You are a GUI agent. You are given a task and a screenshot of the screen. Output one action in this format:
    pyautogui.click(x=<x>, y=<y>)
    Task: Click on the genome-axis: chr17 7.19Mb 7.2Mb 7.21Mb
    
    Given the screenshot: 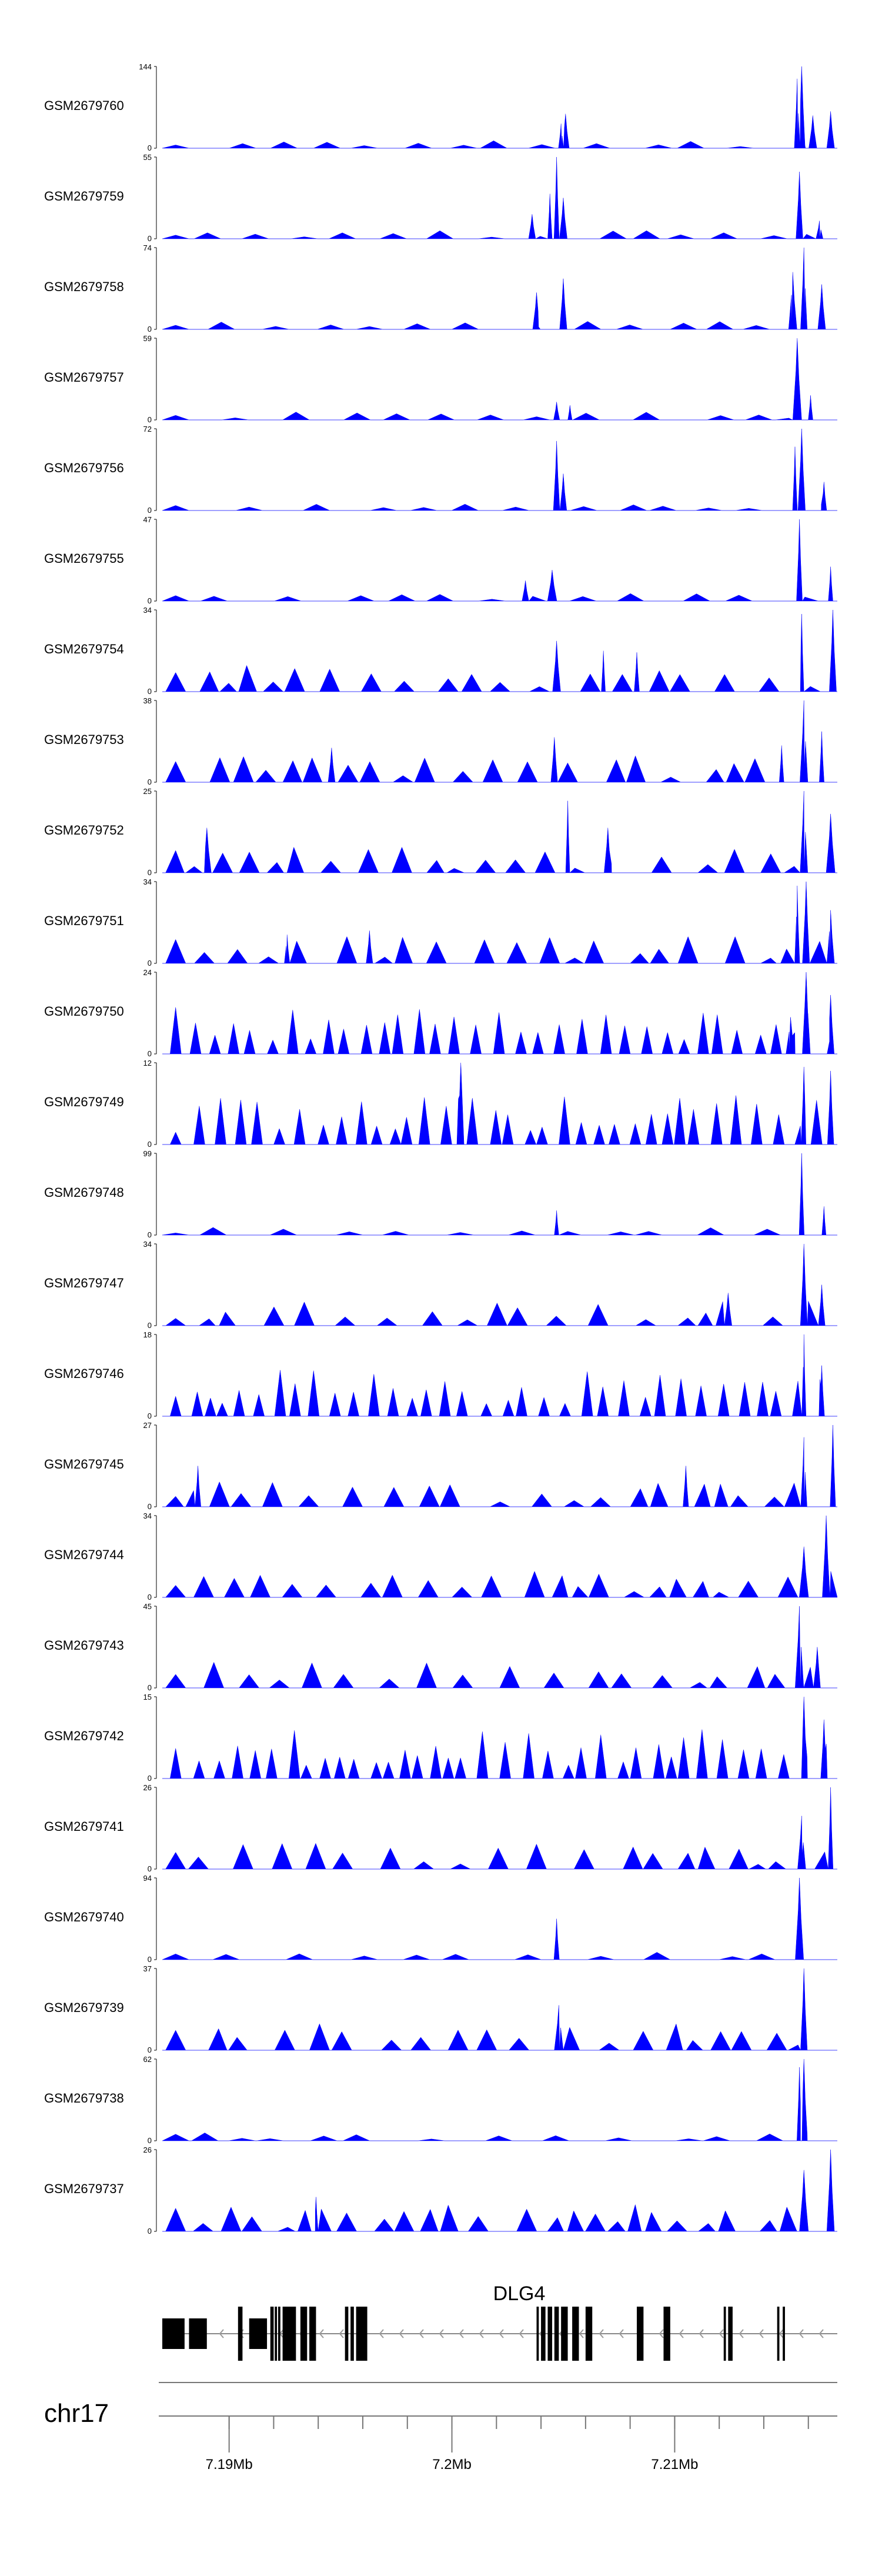 What is the action you would take?
    pyautogui.click(x=440, y=2427)
    